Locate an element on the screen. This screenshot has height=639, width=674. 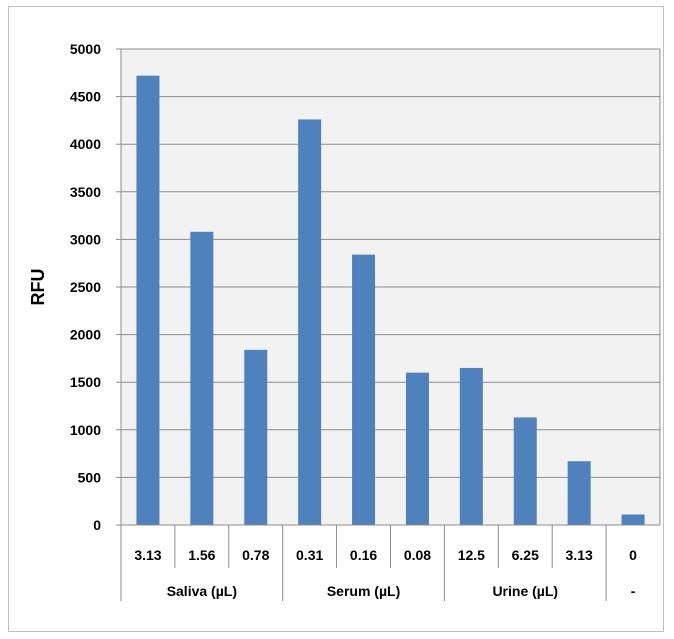
x-tick-label: 0 is located at coordinates (633, 555).